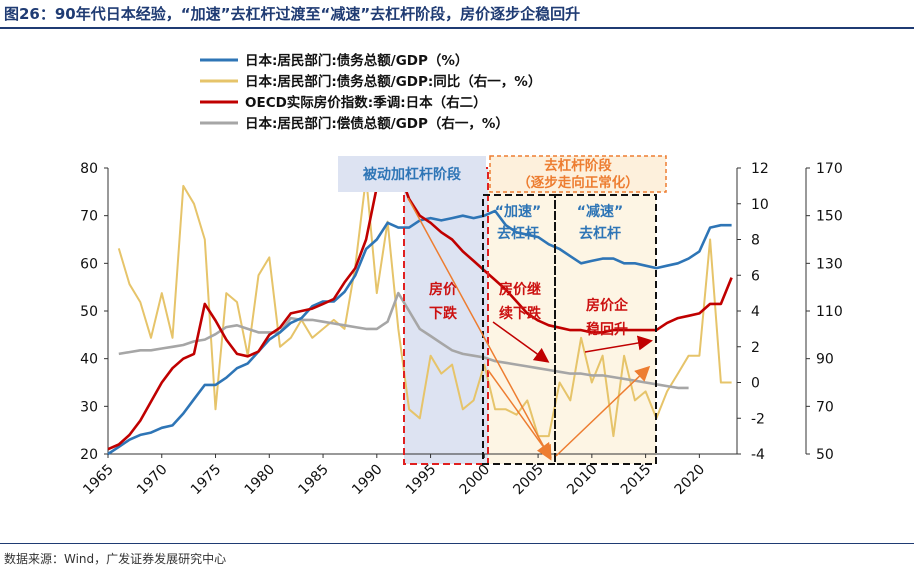 The image size is (914, 571). What do you see at coordinates (521, 342) in the screenshot?
I see `price-fall-arrow` at bounding box center [521, 342].